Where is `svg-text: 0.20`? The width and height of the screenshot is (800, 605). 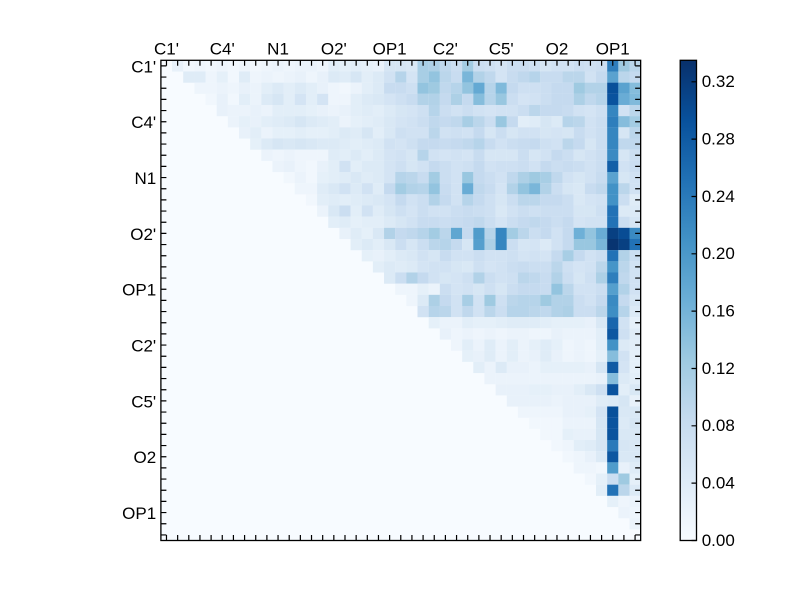 svg-text: 0.20 is located at coordinates (718, 253).